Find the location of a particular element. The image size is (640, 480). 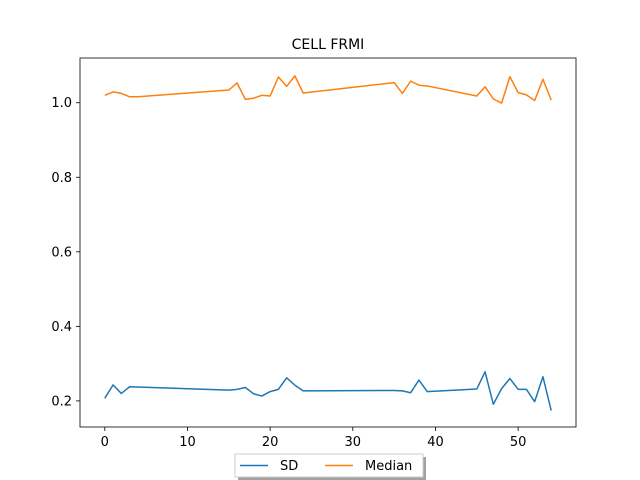

y-tick-label: 0.6 is located at coordinates (61, 252).